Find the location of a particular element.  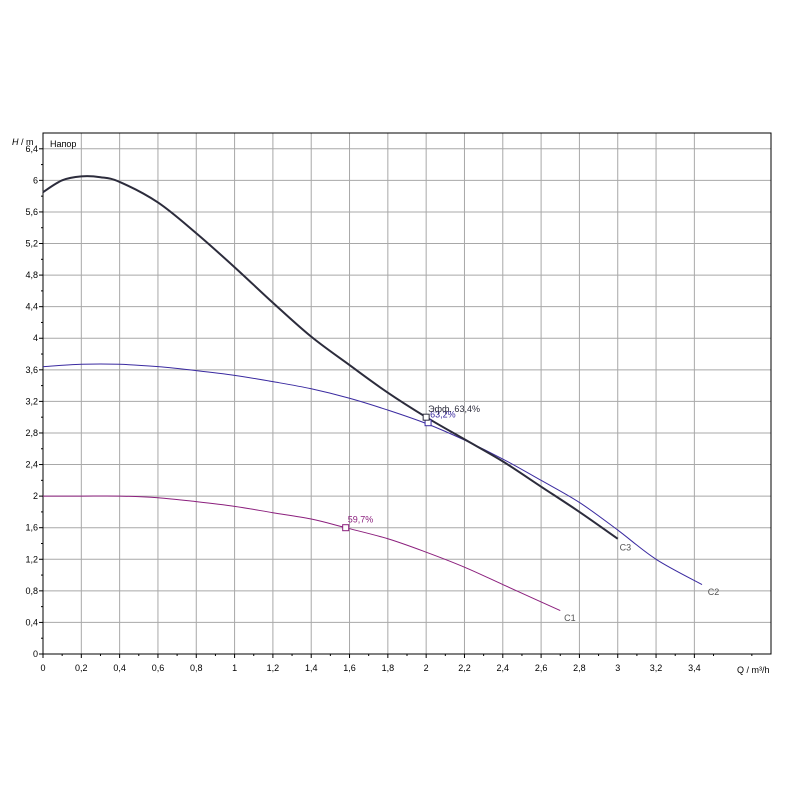

x-axis-label: Q / m³/h is located at coordinates (753, 670).